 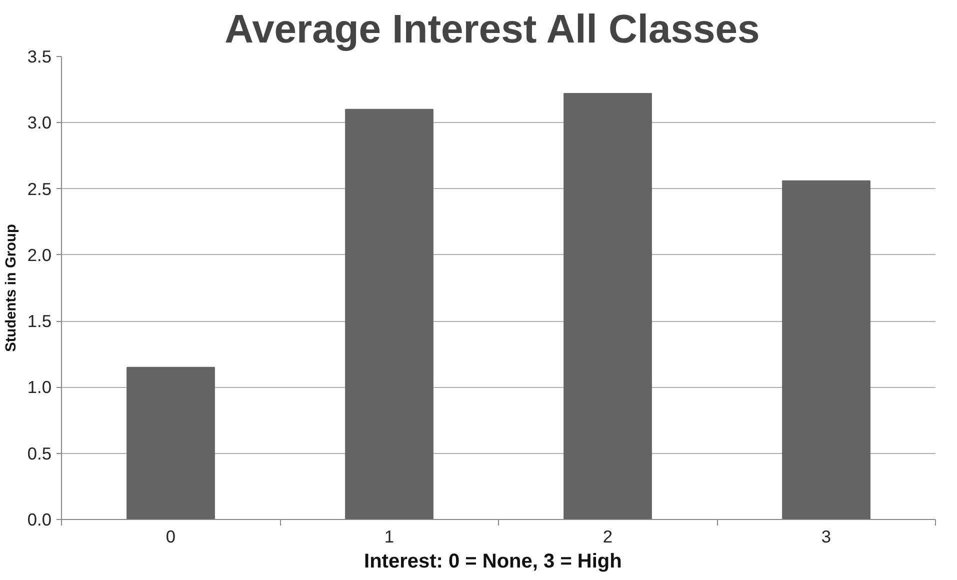 I want to click on y-tick-label: 0.5, so click(x=39, y=453).